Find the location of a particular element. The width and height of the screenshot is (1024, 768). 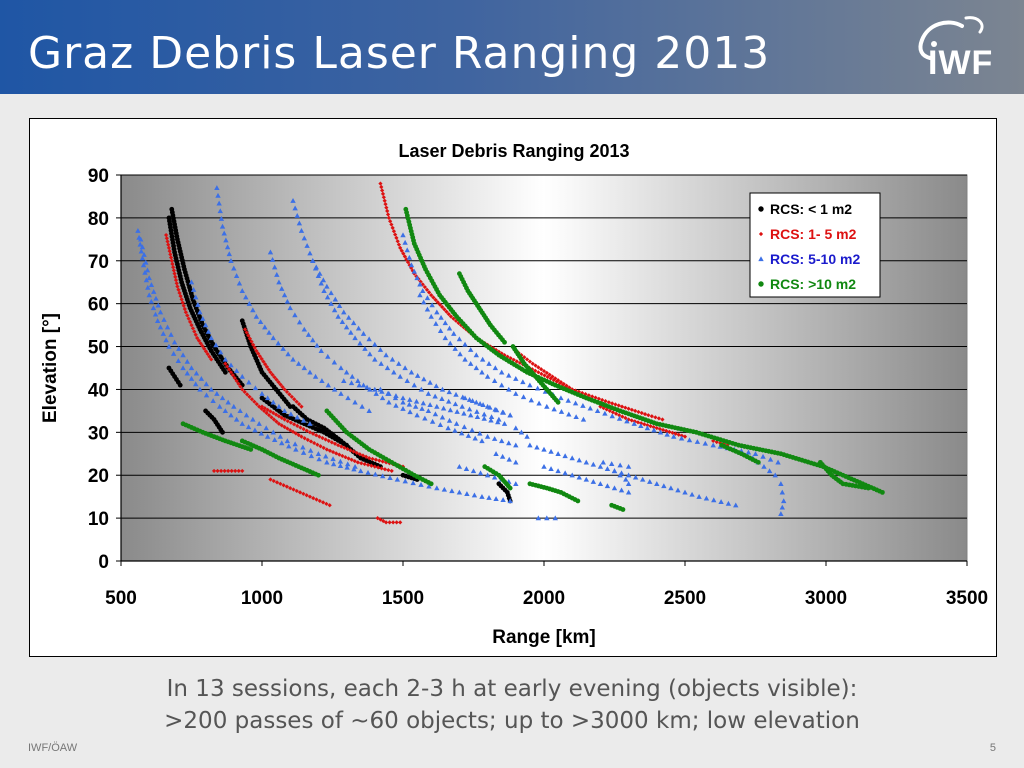

logo-text: IWF is located at coordinates (961, 63).